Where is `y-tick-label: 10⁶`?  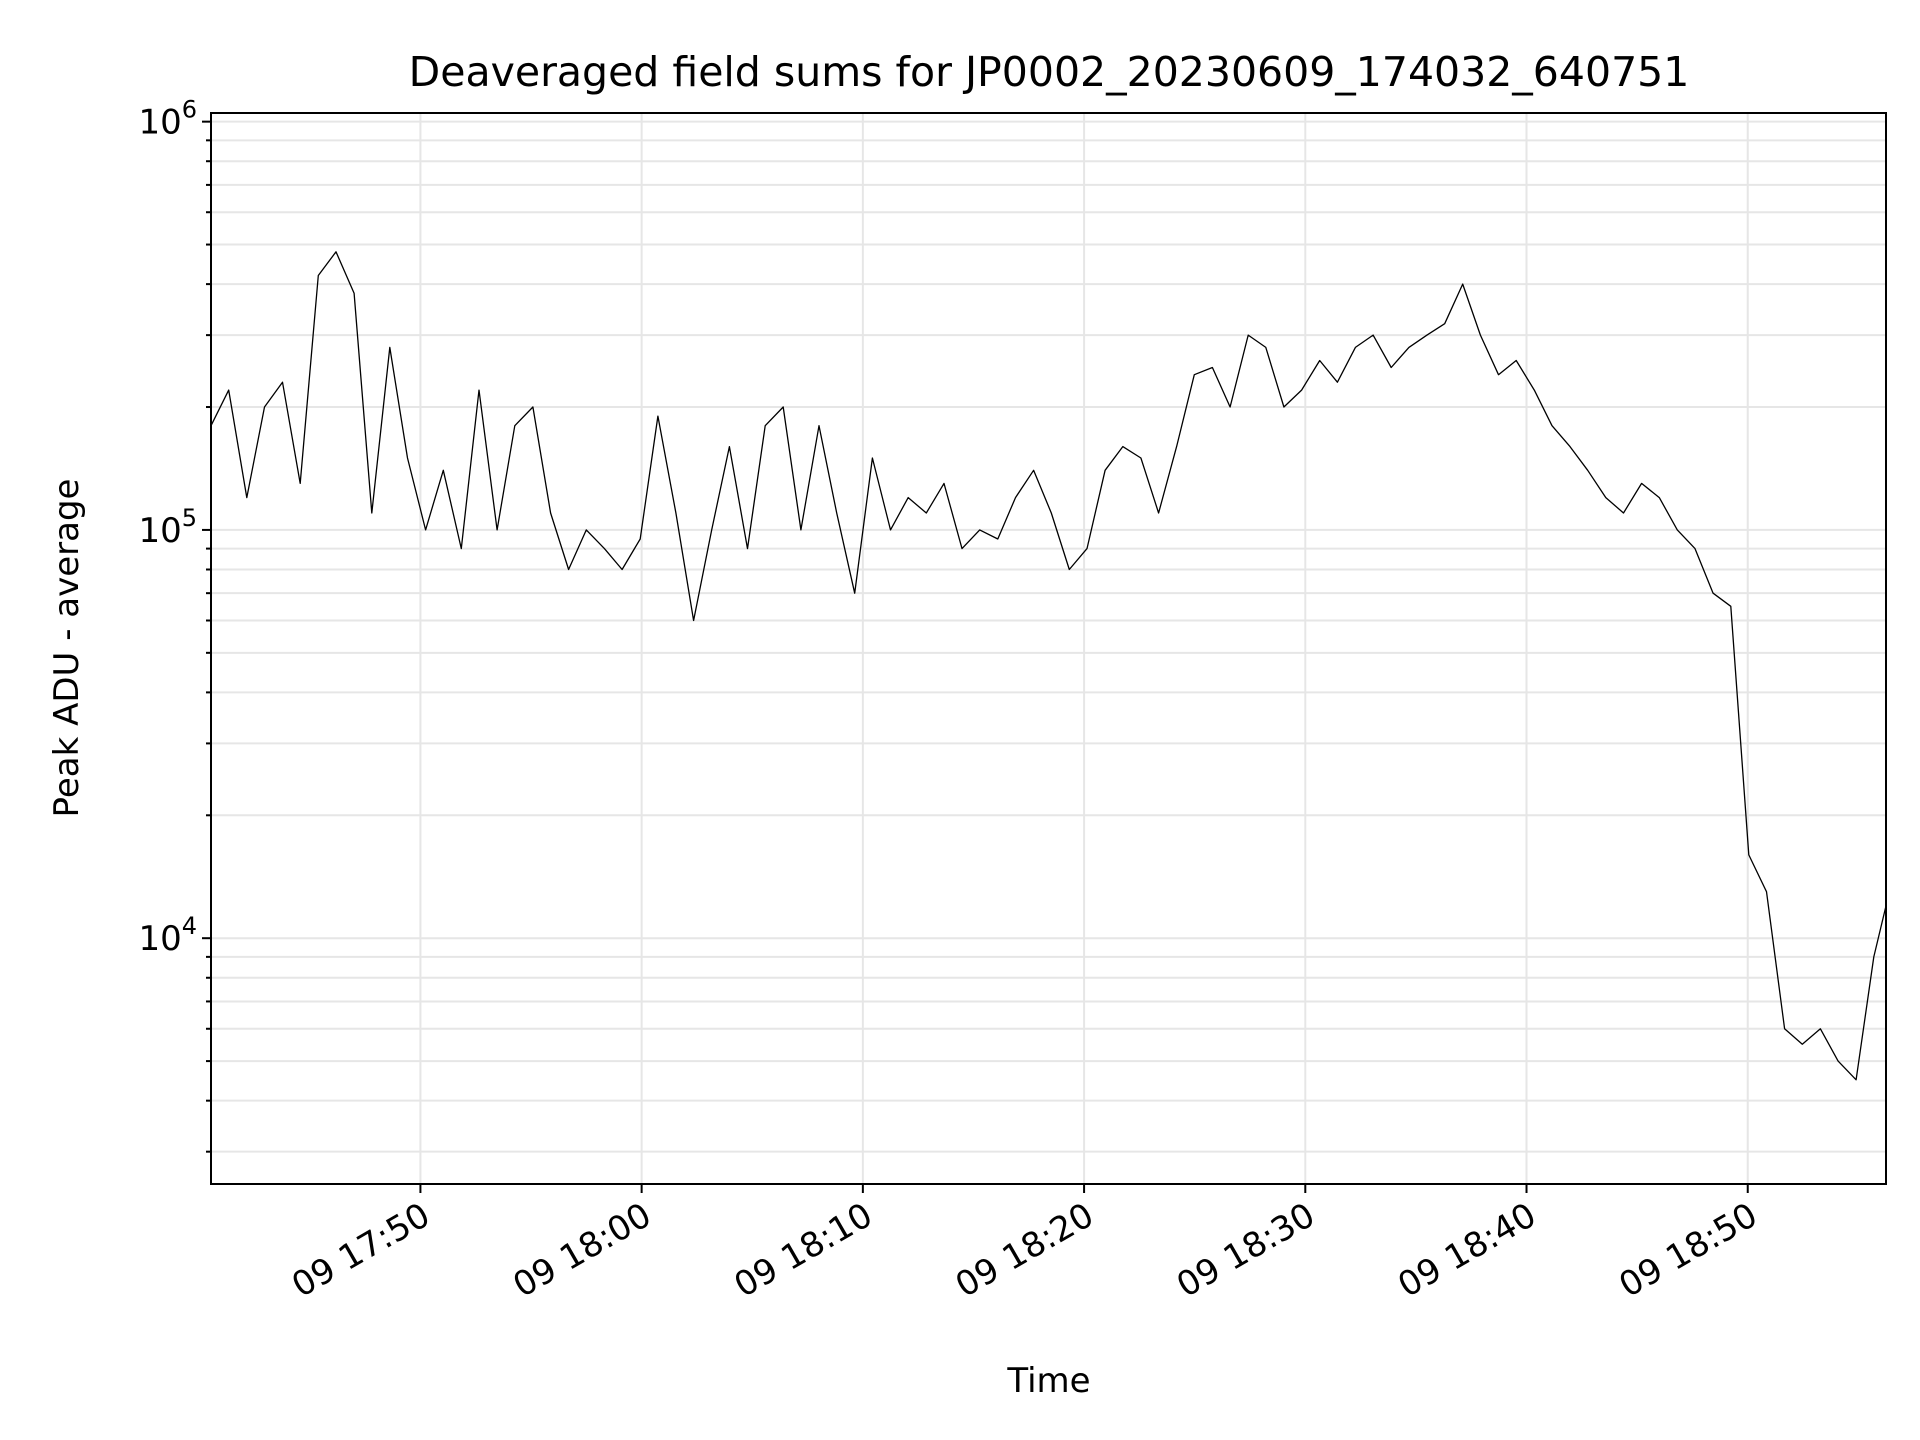
y-tick-label: 10⁶ is located at coordinates (167, 119).